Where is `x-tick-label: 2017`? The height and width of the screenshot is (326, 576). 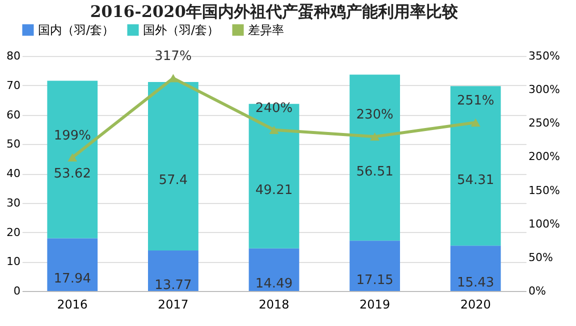
x-tick-label: 2017 is located at coordinates (173, 305).